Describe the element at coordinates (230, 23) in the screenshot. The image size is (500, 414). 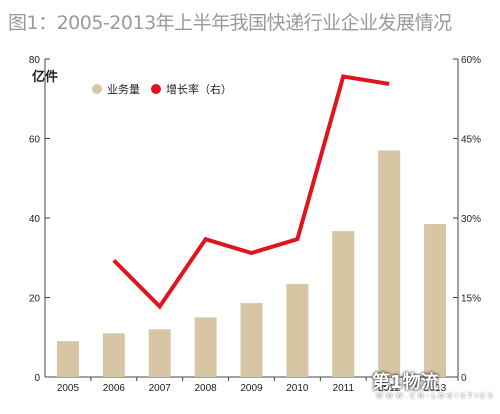
I see `chart-title: 图1：2005-2013年上半年我国快递行业企业发展情况` at that location.